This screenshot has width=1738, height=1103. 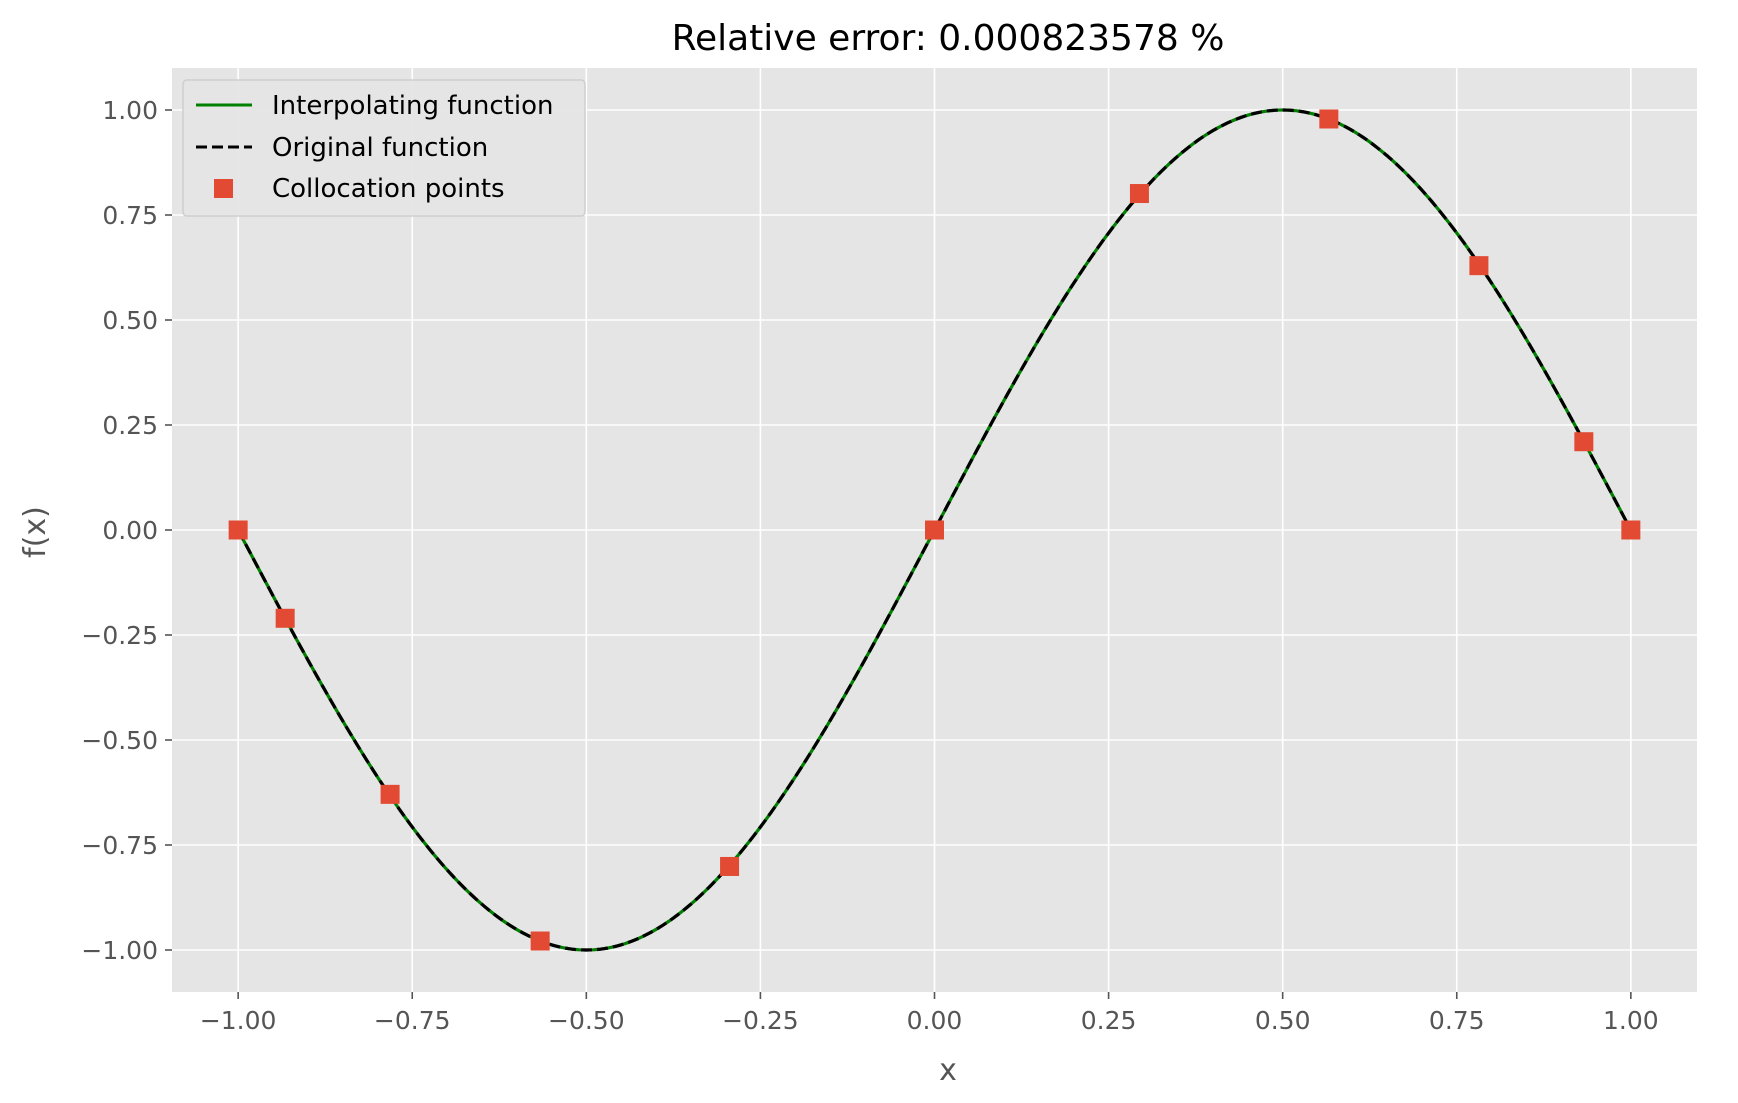 I want to click on y-tick-label: −0.75, so click(x=119, y=845).